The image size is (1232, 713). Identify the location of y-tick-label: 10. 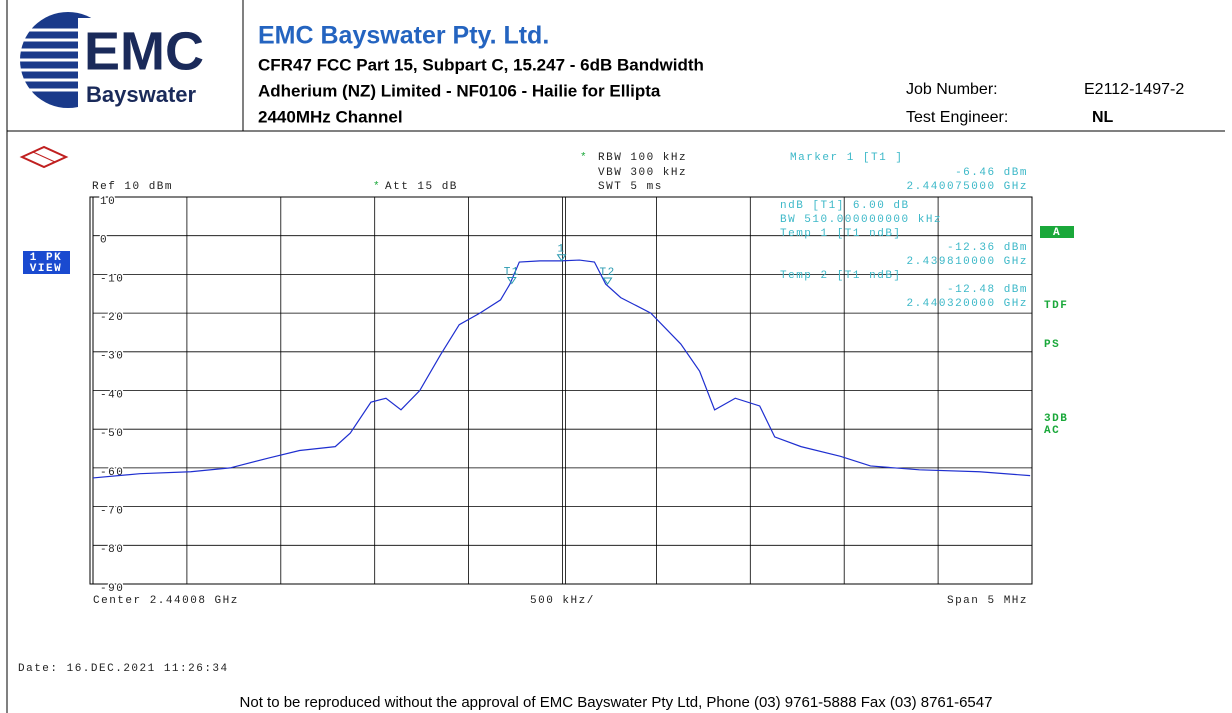
(108, 202).